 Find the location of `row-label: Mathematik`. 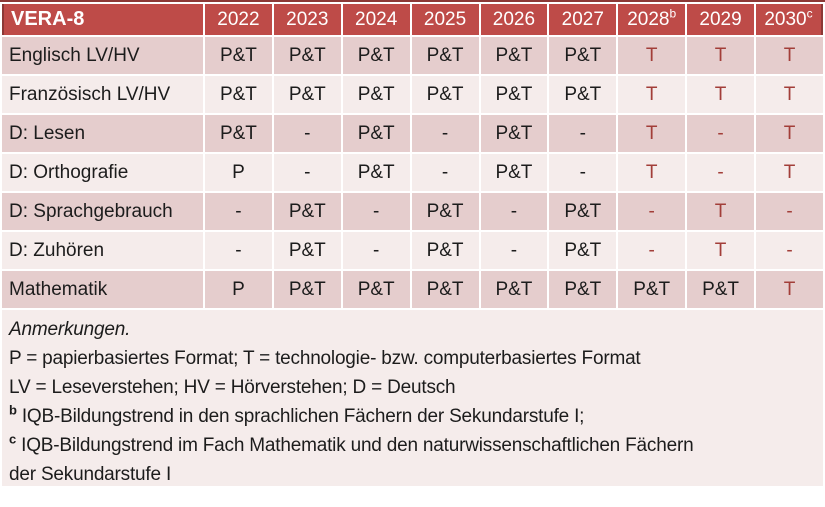

row-label: Mathematik is located at coordinates (102, 289).